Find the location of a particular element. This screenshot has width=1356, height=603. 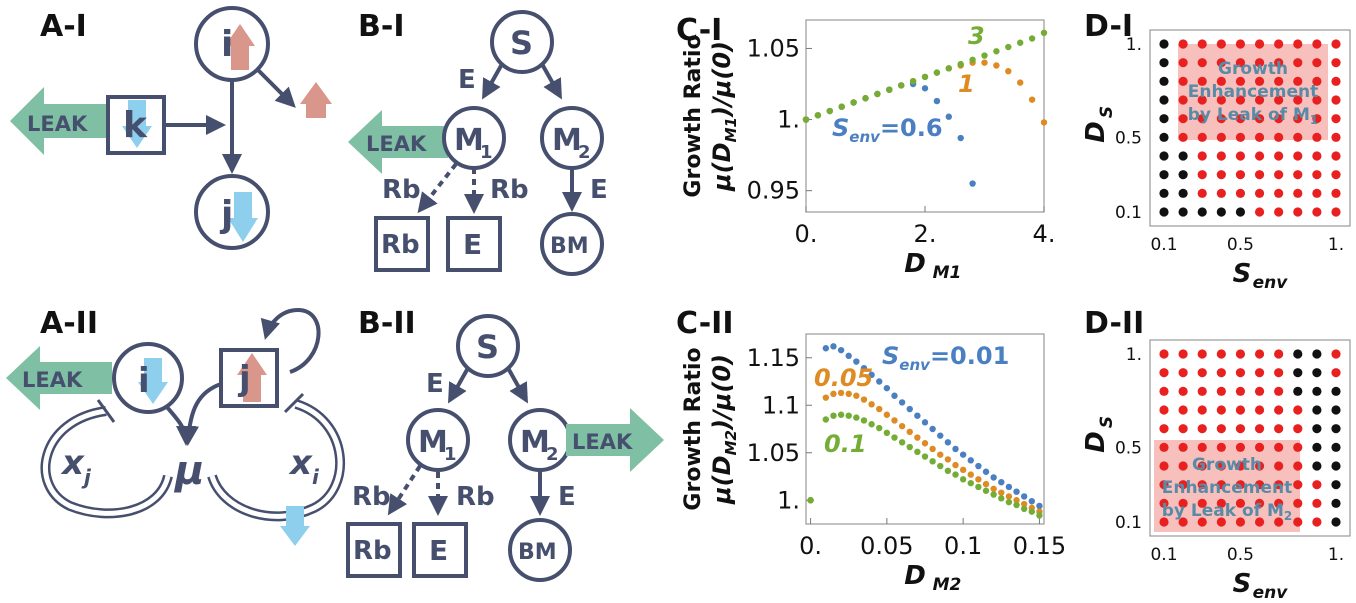

y-axis-label-group: Growth Ratio μ(DM2)/μ(0) is located at coordinates (710, 428).